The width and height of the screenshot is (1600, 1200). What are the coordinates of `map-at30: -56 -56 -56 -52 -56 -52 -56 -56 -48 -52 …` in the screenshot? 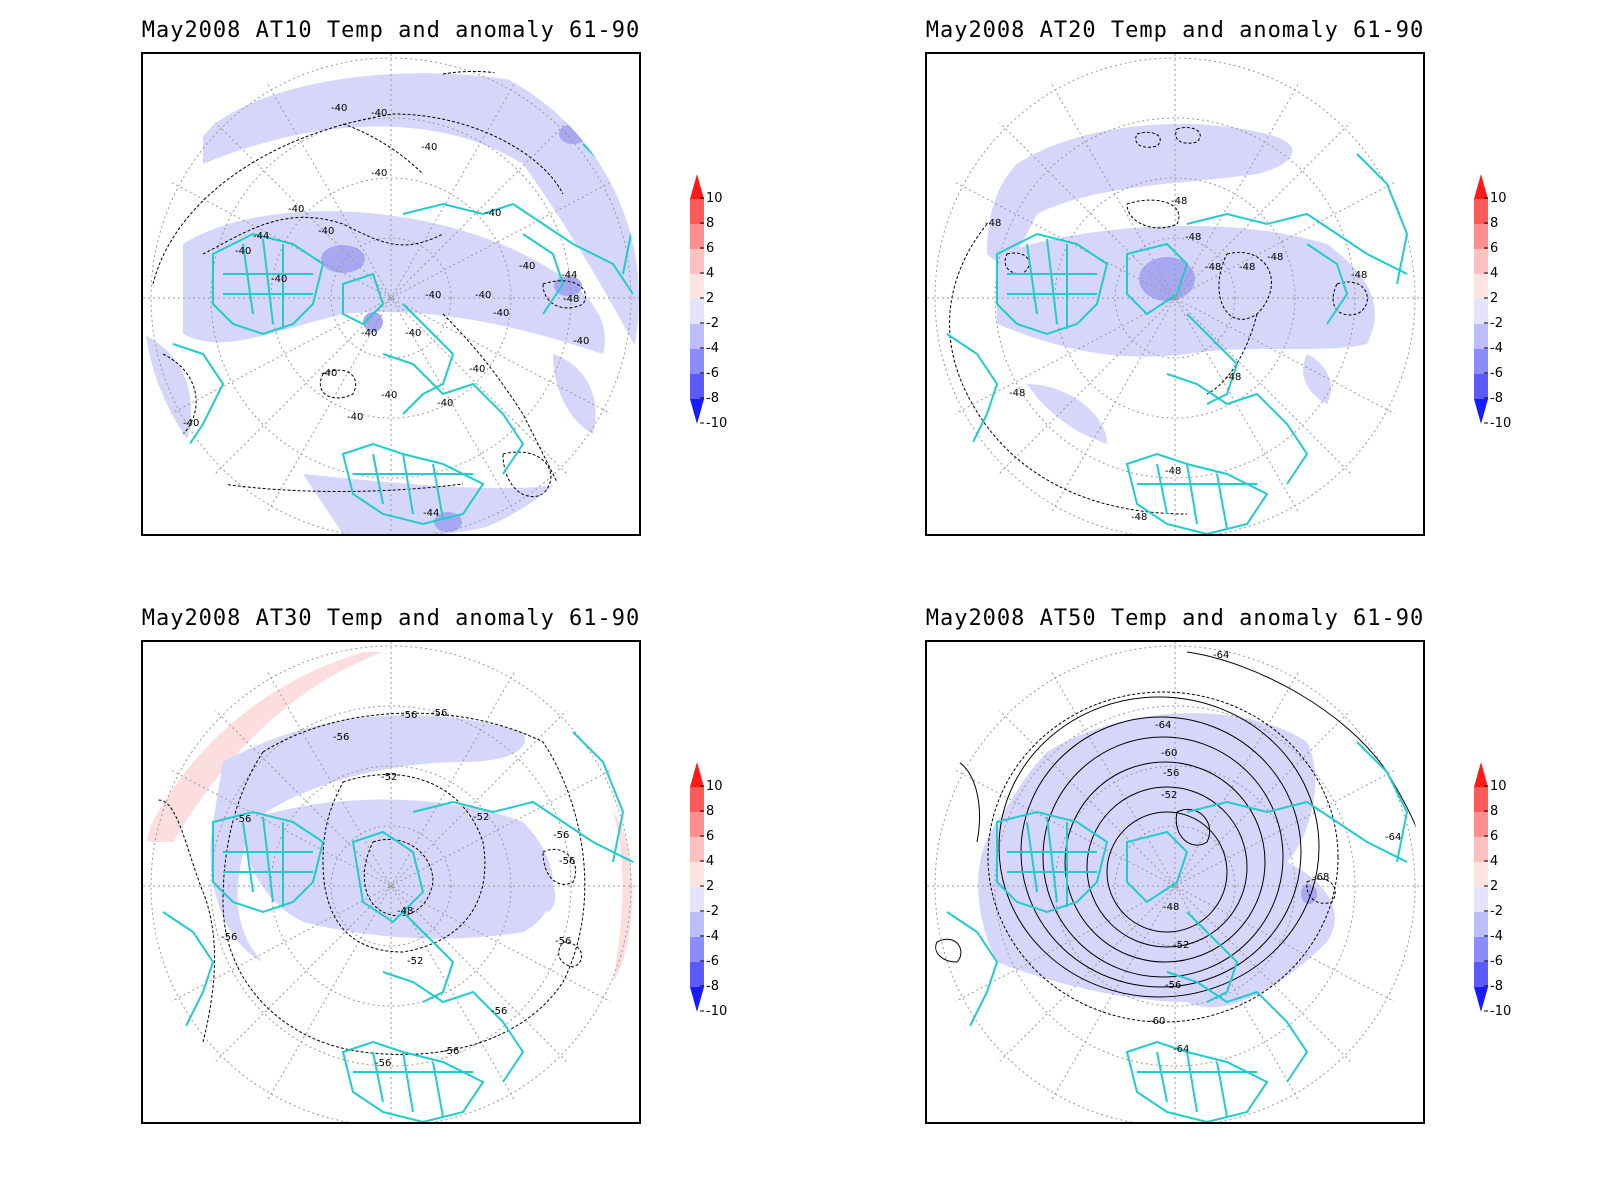 It's located at (391, 882).